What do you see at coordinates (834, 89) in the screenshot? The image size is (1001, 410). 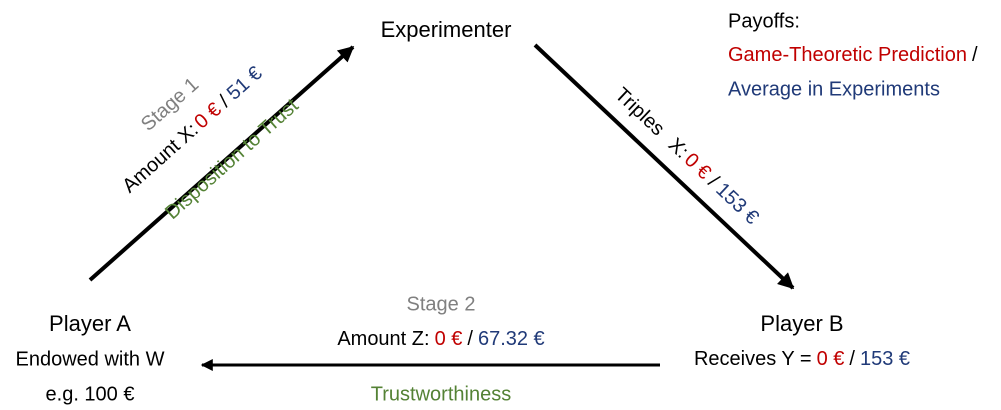 I see `legend-average: Average in Experiments` at bounding box center [834, 89].